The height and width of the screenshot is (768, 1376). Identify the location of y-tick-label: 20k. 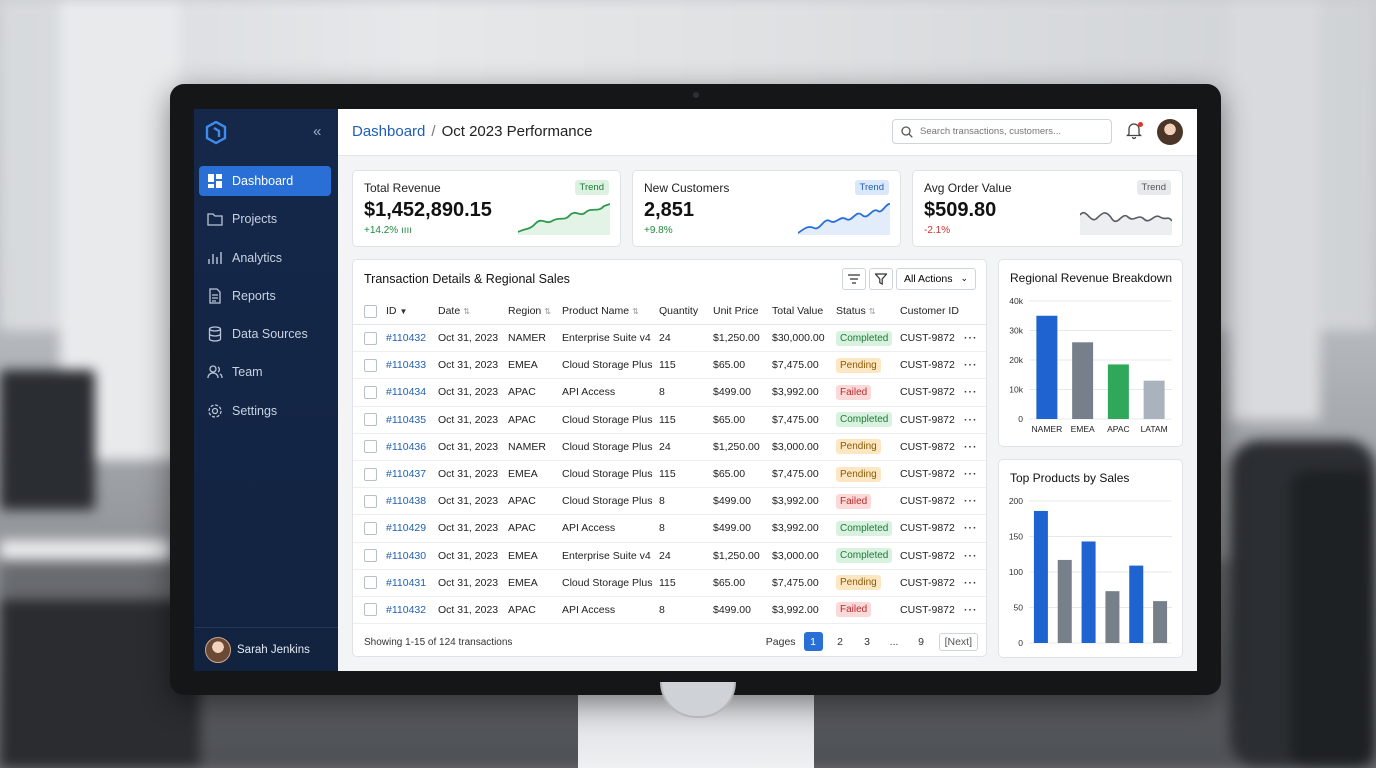
(1016, 360).